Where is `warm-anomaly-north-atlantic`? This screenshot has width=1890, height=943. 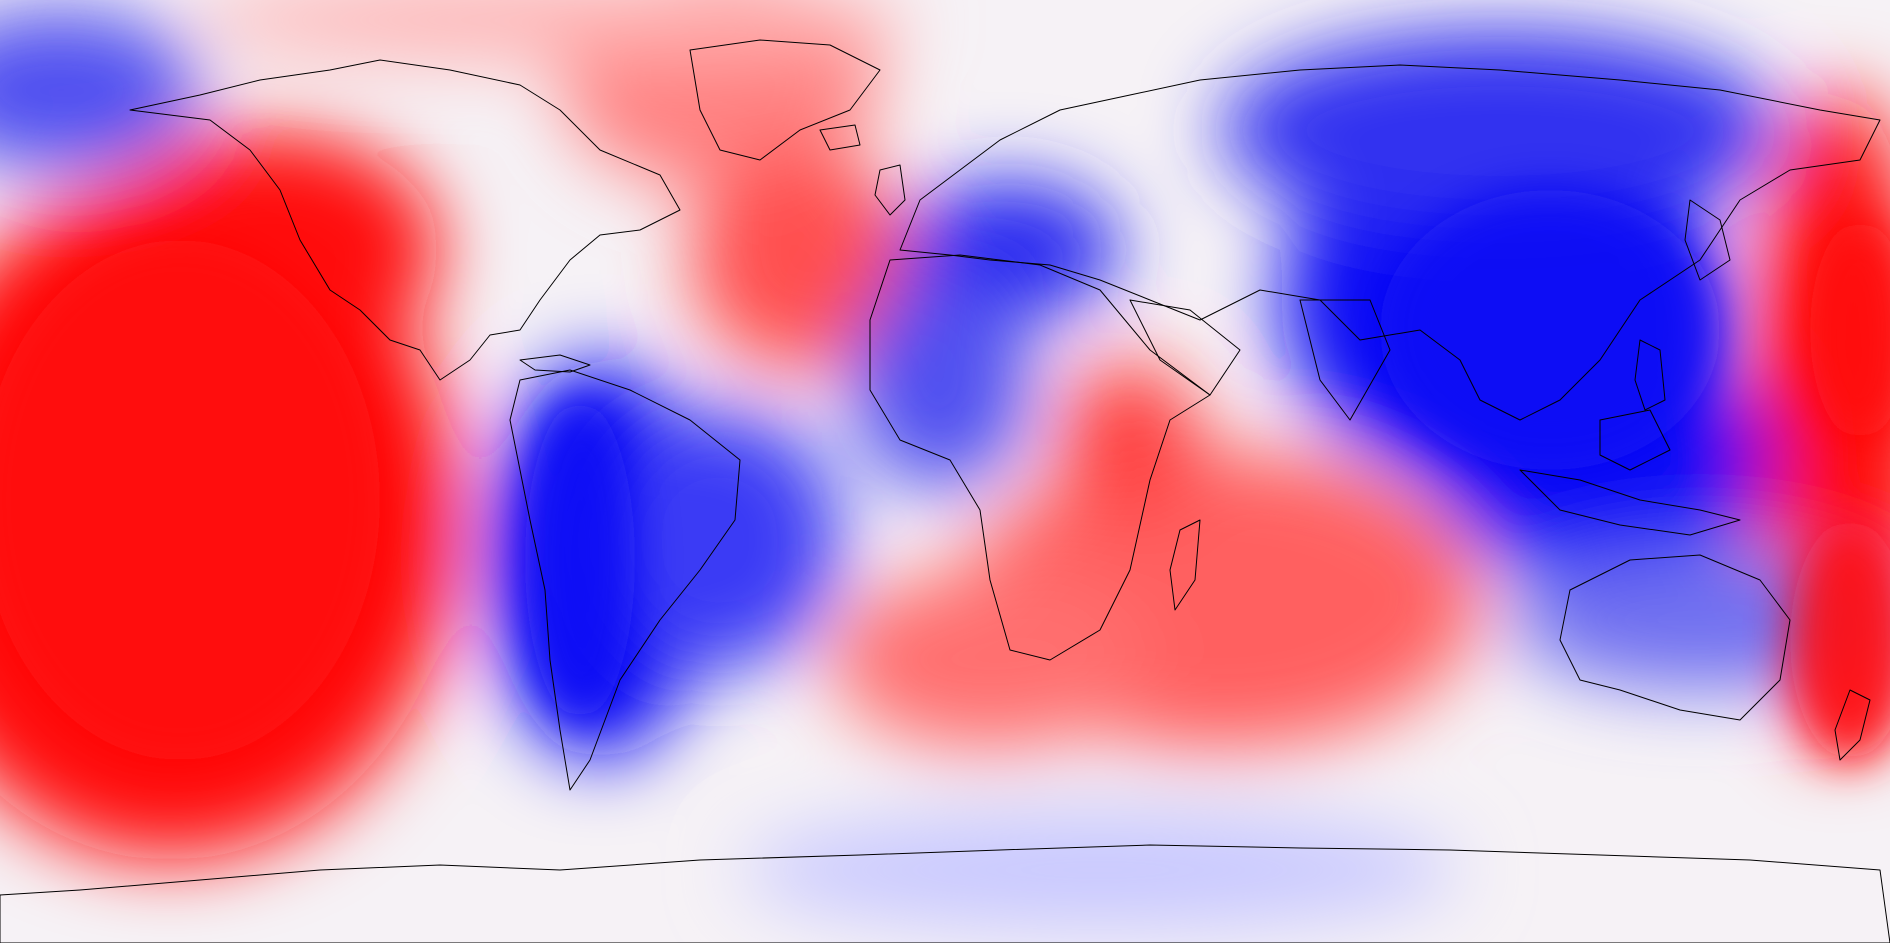 warm-anomaly-north-atlantic is located at coordinates (800, 260).